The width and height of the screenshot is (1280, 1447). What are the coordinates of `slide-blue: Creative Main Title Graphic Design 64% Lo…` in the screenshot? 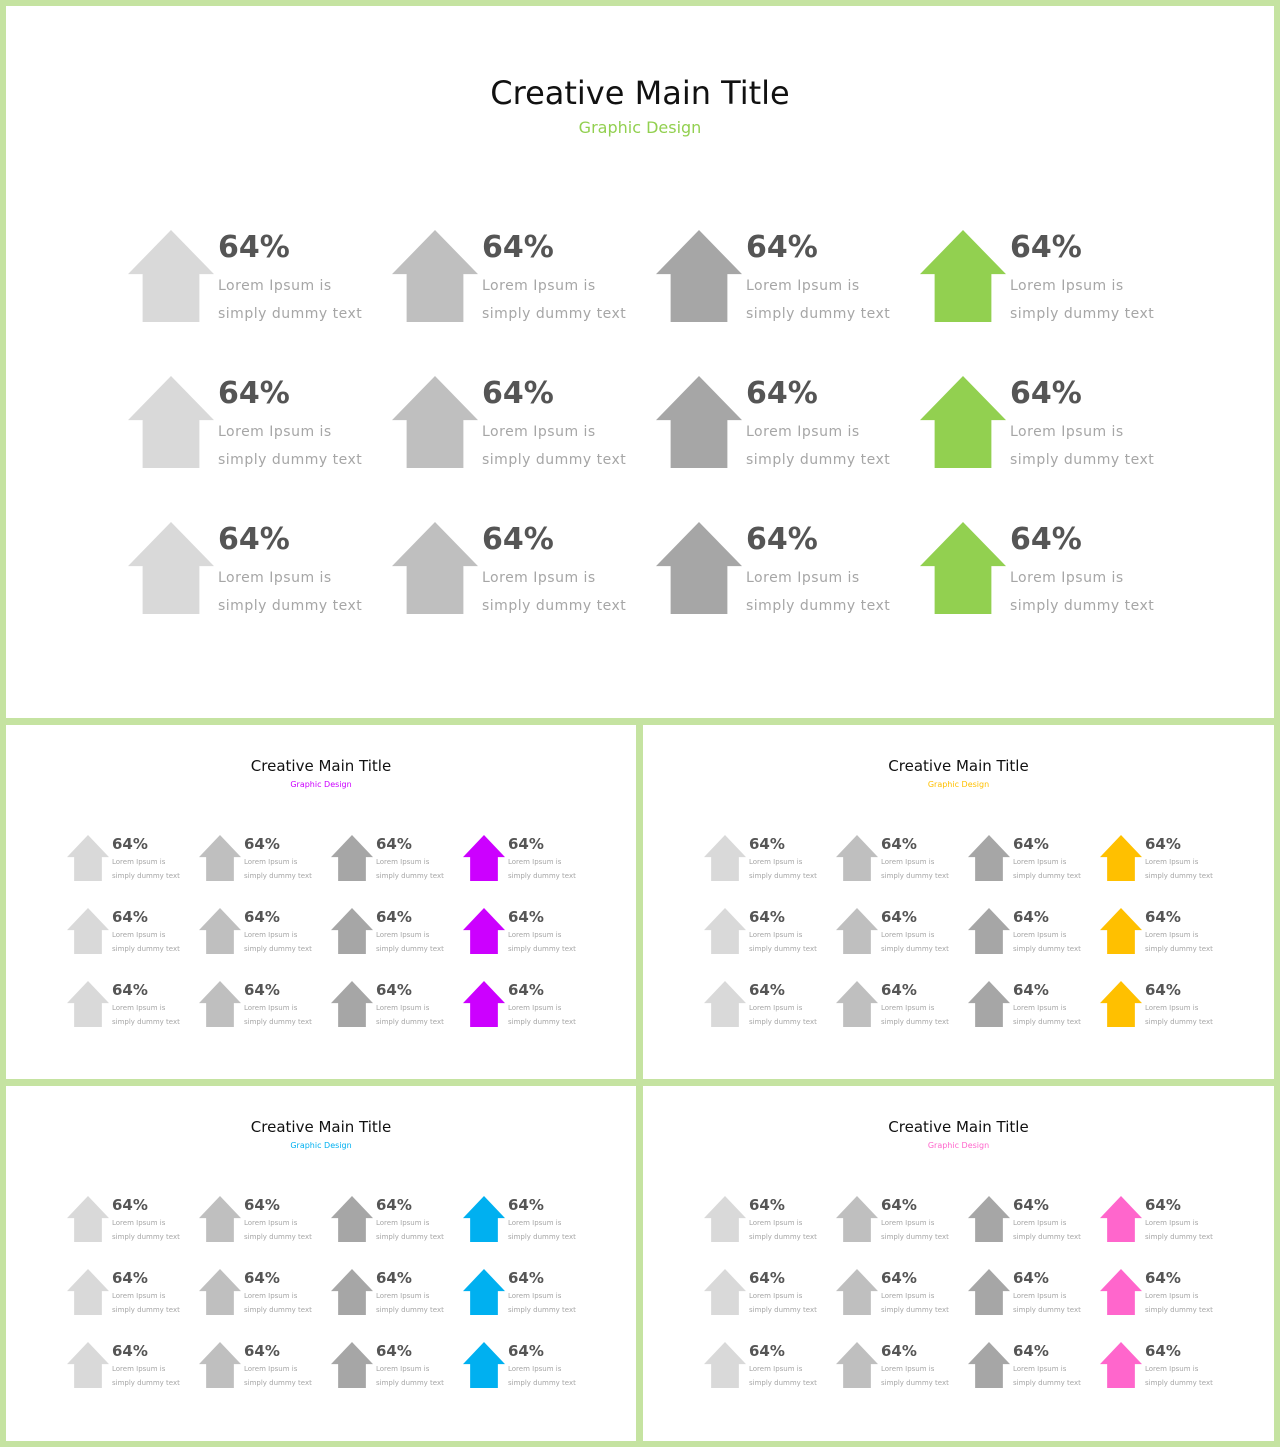 It's located at (321, 1263).